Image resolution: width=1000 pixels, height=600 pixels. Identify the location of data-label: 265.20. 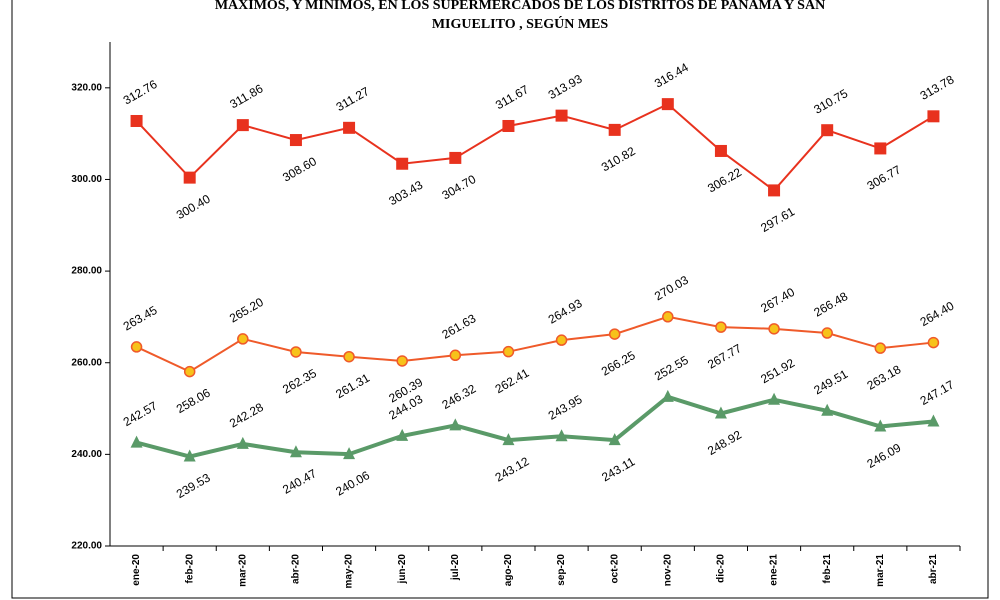
(246, 310).